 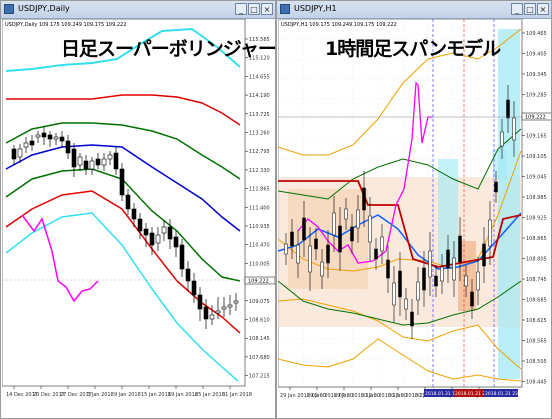 What do you see at coordinates (100, 395) in the screenshot?
I see `date-label: 3 Jan 2018` at bounding box center [100, 395].